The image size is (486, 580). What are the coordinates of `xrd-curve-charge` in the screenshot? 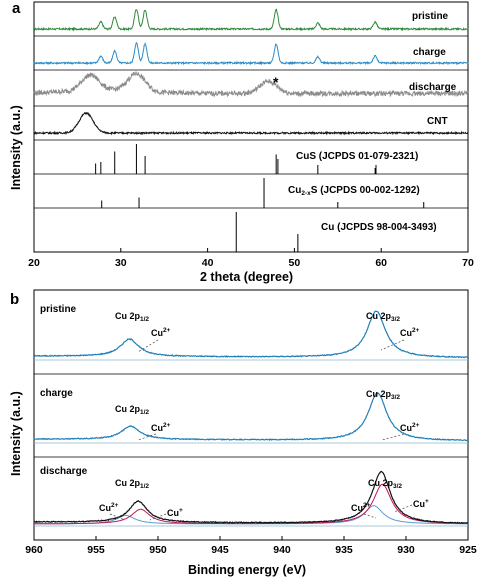 It's located at (251, 53).